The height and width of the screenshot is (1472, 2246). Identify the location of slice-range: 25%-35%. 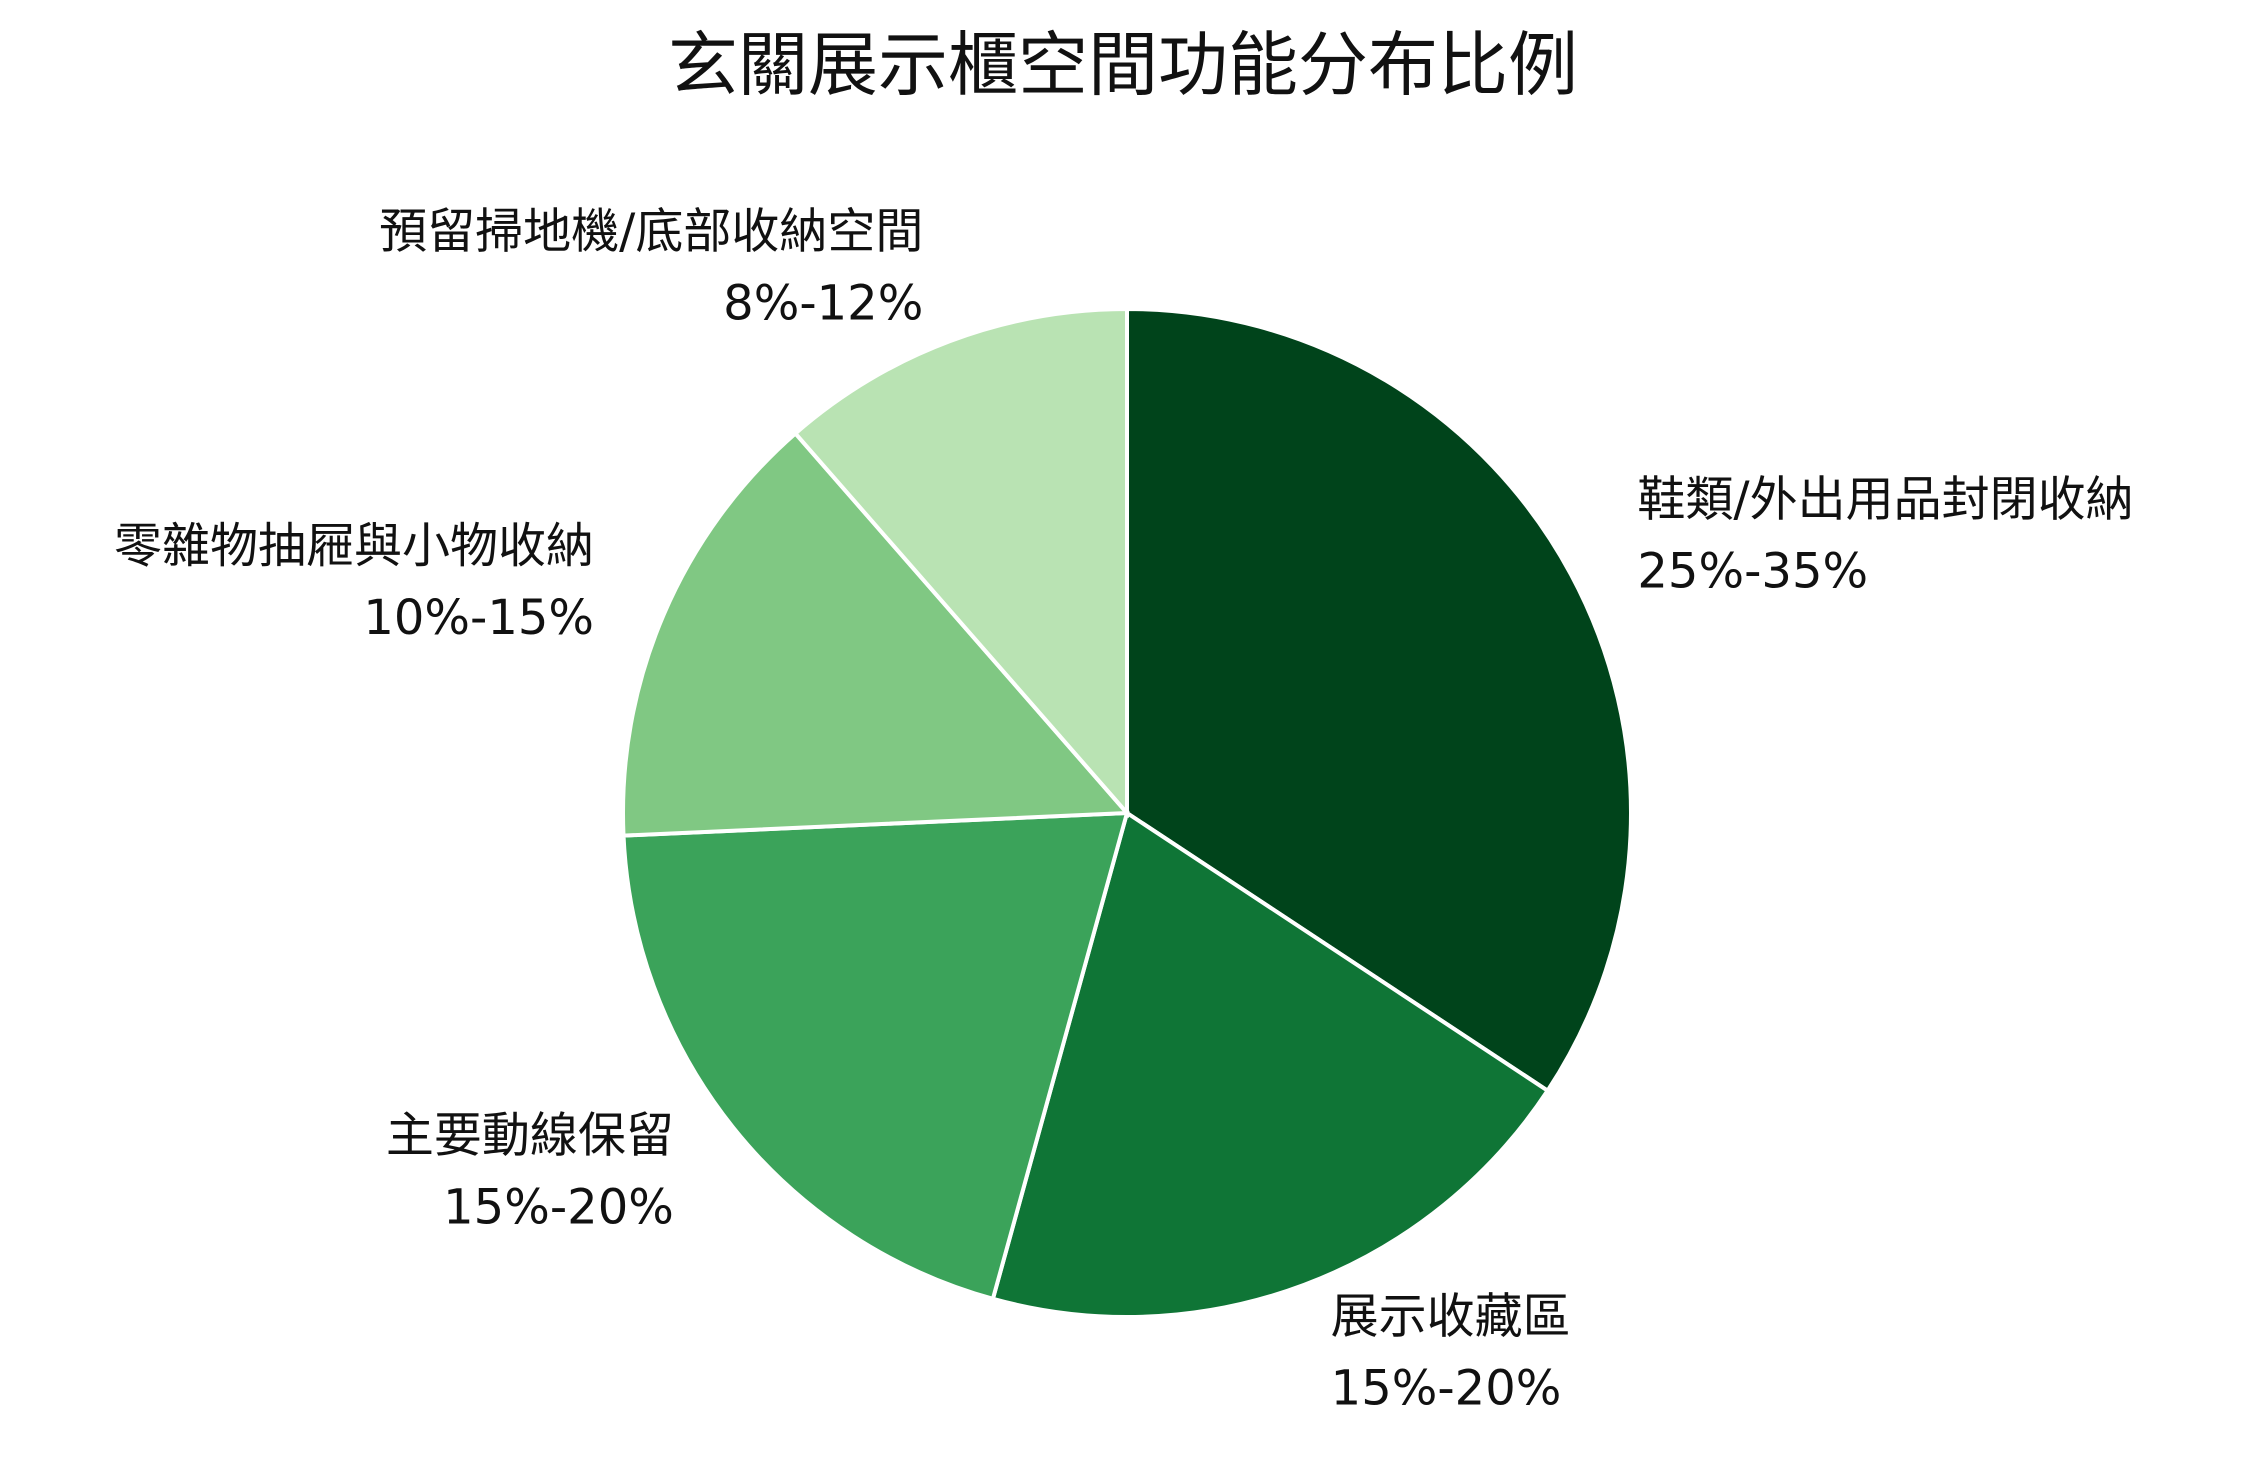
(1752, 571).